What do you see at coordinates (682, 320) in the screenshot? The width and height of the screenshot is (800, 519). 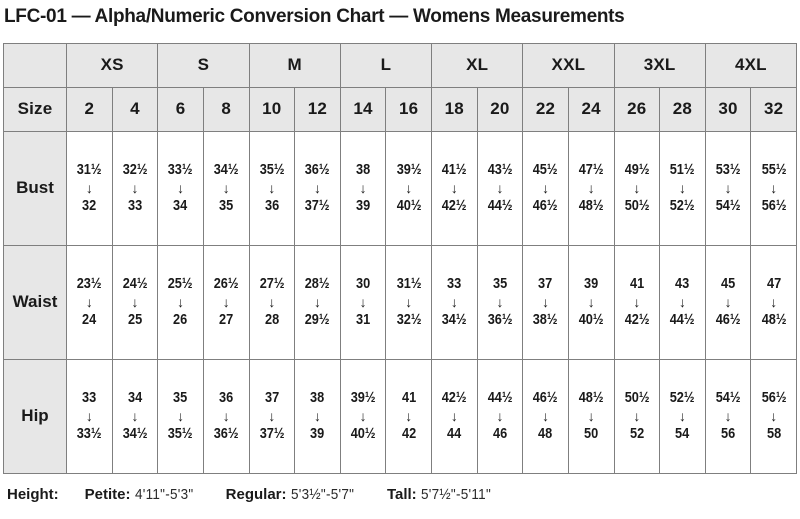 I see `range-to-value: 44½` at bounding box center [682, 320].